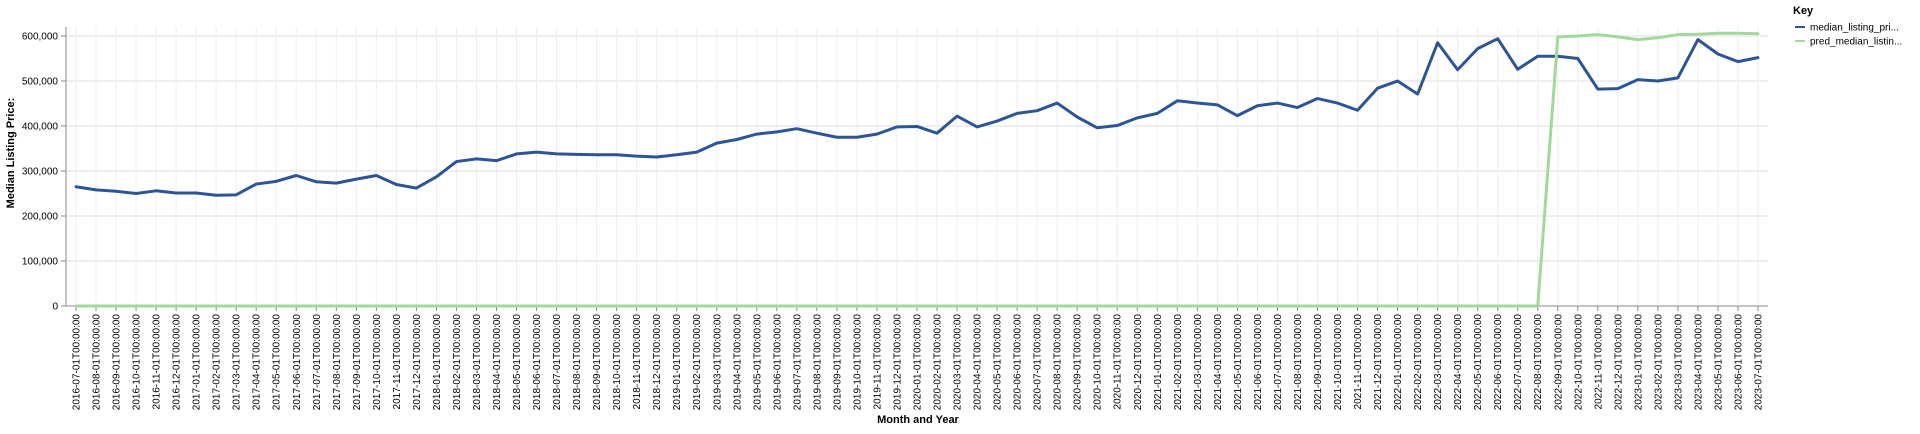 The width and height of the screenshot is (1920, 434). What do you see at coordinates (677, 362) in the screenshot?
I see `x-tick-label: 2019-01-01T00:00:00` at bounding box center [677, 362].